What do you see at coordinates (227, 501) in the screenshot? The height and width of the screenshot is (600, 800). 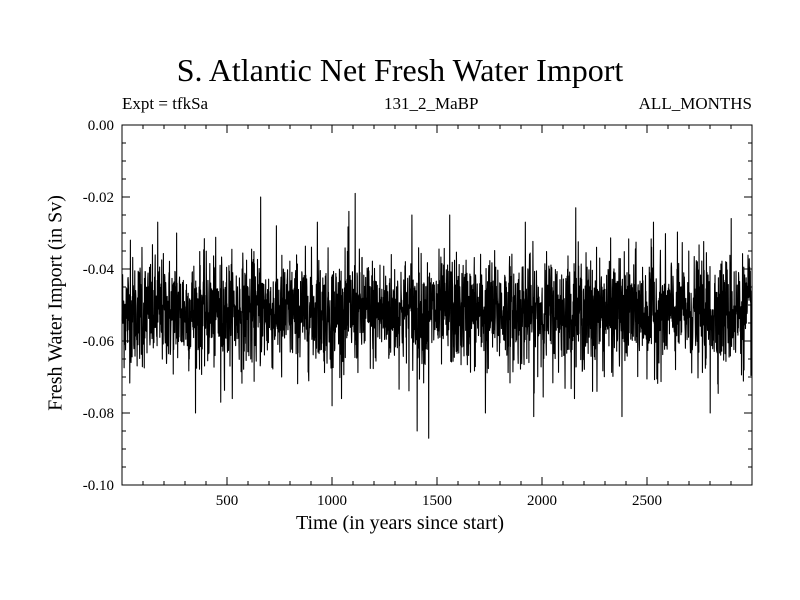 I see `x-tick-label: 500` at bounding box center [227, 501].